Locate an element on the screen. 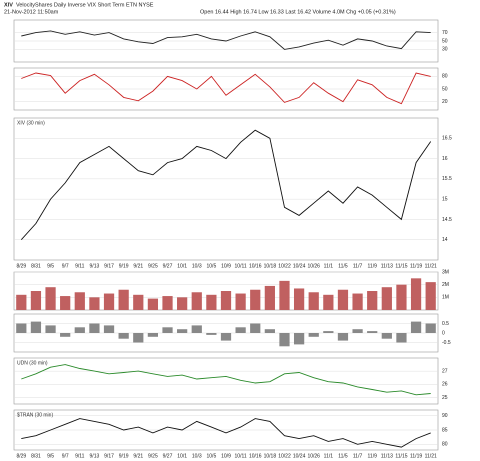 The image size is (480, 461). y-tick-label: 2M is located at coordinates (445, 285).